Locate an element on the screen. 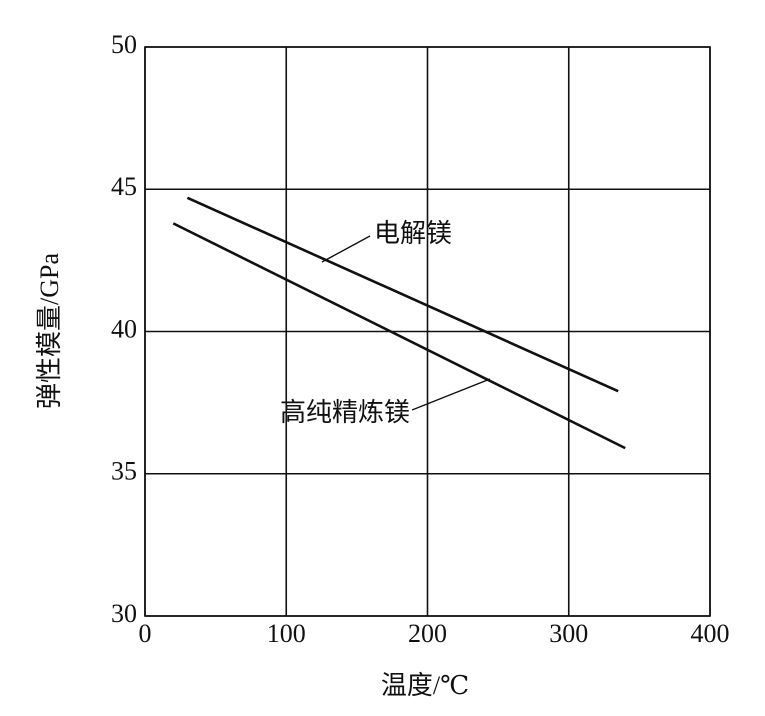 This screenshot has width=765, height=716. series-label: 高纯精炼镁 is located at coordinates (345, 412).